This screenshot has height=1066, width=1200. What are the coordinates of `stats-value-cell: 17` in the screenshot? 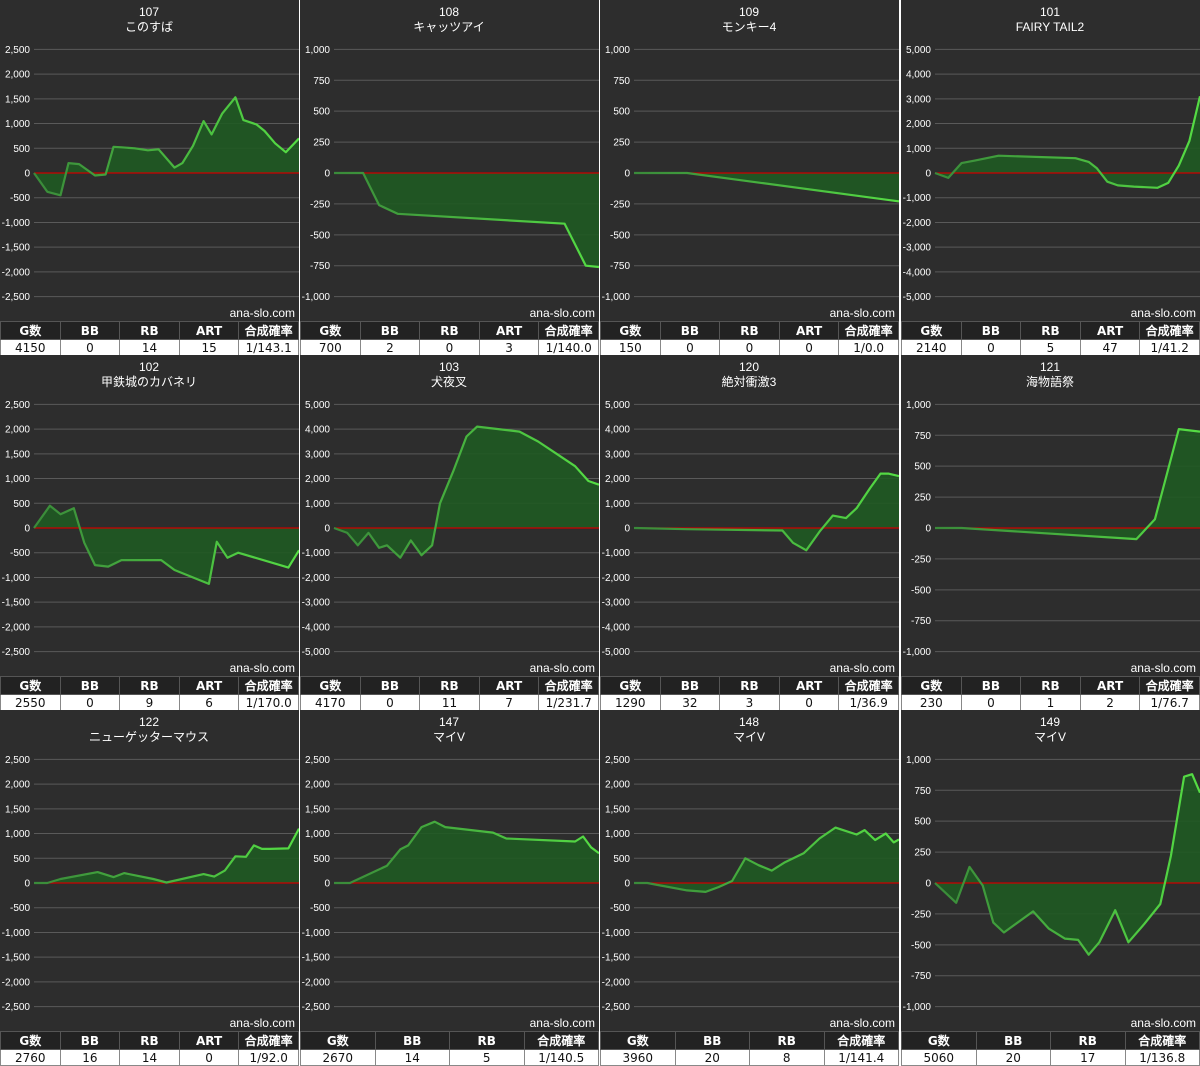 It's located at (1088, 1057).